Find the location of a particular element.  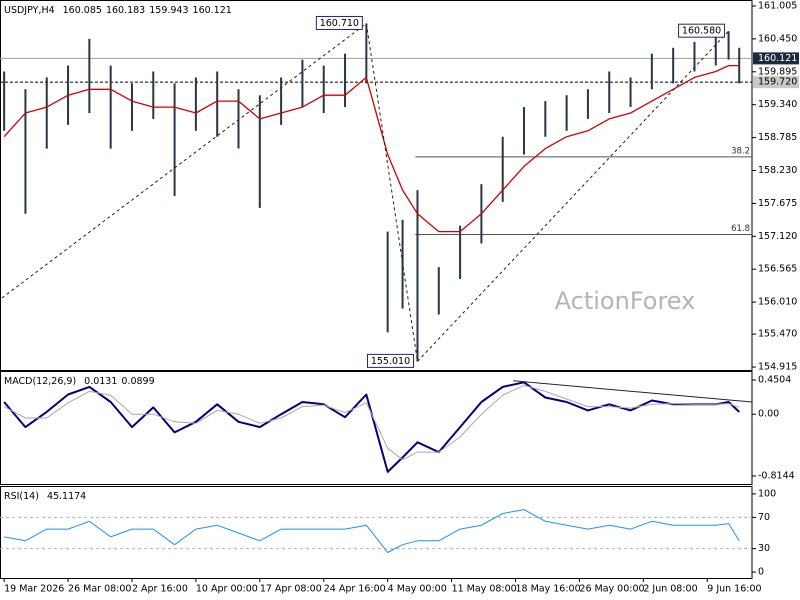

y-tick-label: -0.8144 is located at coordinates (776, 475).